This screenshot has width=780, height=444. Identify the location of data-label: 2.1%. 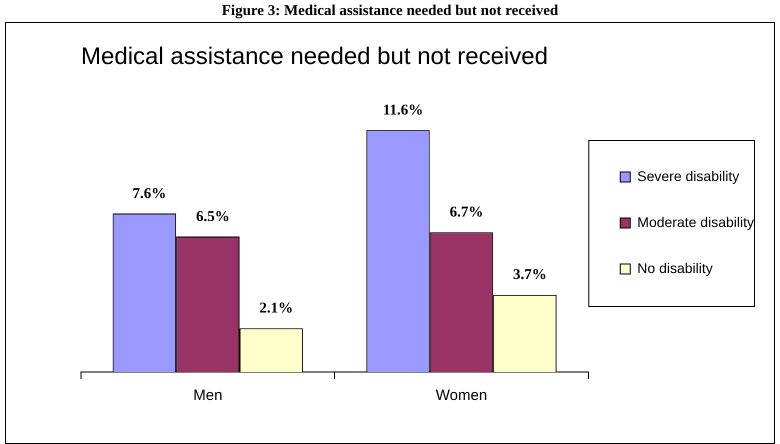
(276, 308).